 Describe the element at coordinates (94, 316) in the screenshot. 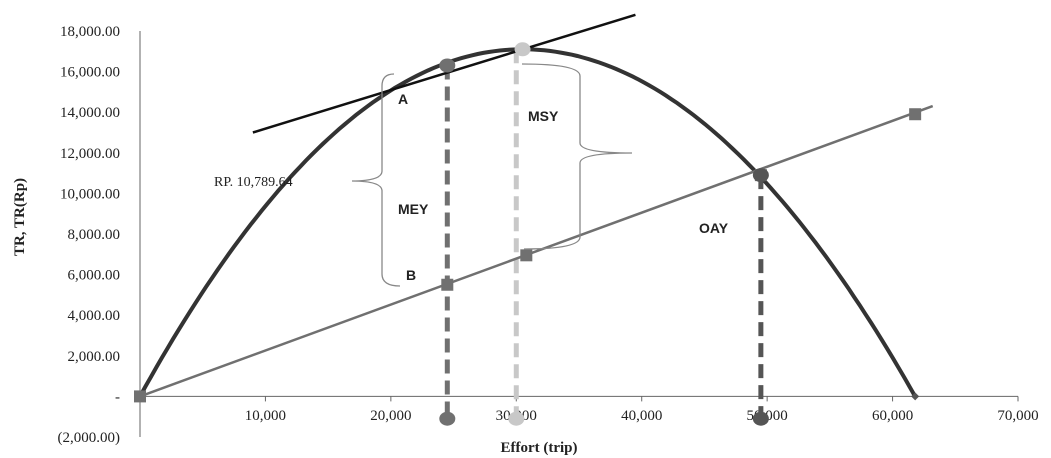

I see `y-tick-label: 4,000.00` at that location.